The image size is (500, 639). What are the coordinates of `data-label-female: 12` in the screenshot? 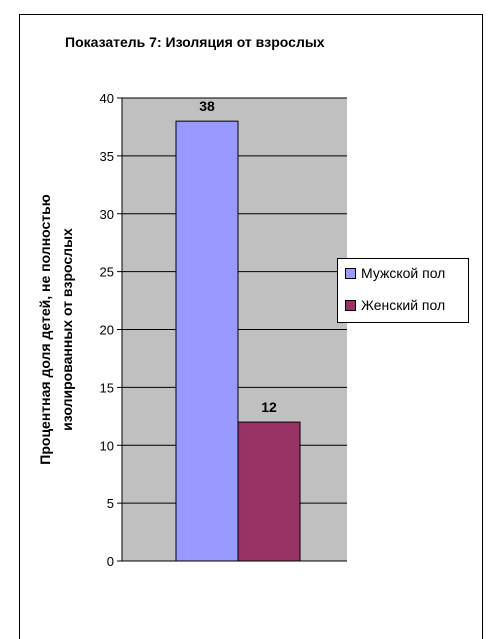 It's located at (269, 407).